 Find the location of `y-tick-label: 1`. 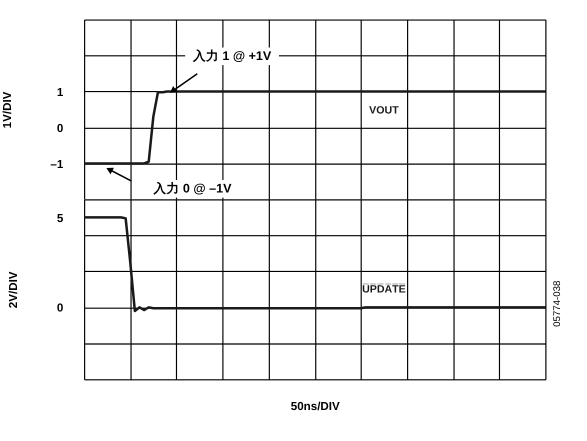

y-tick-label: 1 is located at coordinates (60, 92).